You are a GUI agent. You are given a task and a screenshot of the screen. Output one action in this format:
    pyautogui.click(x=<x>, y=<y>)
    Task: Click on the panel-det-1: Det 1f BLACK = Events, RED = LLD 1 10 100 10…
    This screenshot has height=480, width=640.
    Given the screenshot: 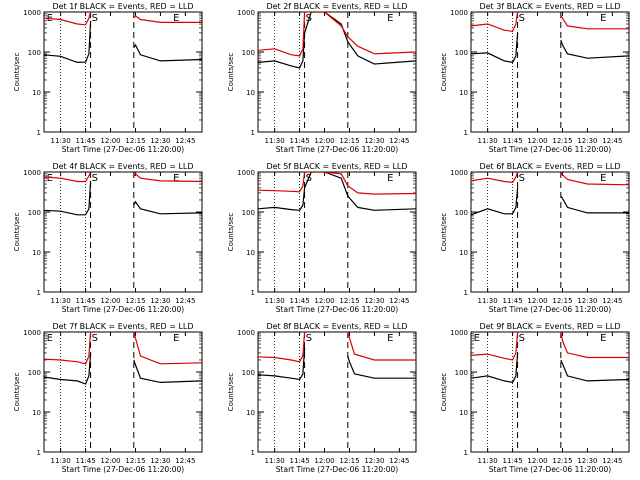 What is the action you would take?
    pyautogui.click(x=108, y=78)
    